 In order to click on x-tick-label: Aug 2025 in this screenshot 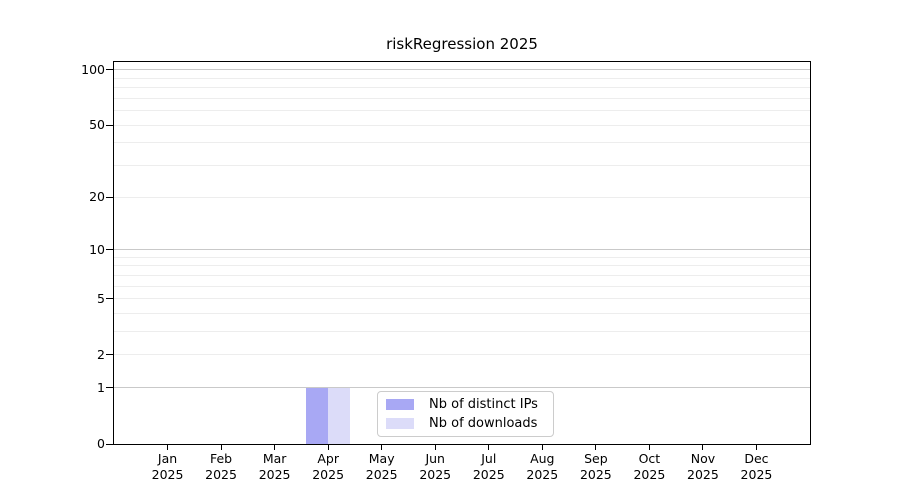, I will do `click(542, 467)`.